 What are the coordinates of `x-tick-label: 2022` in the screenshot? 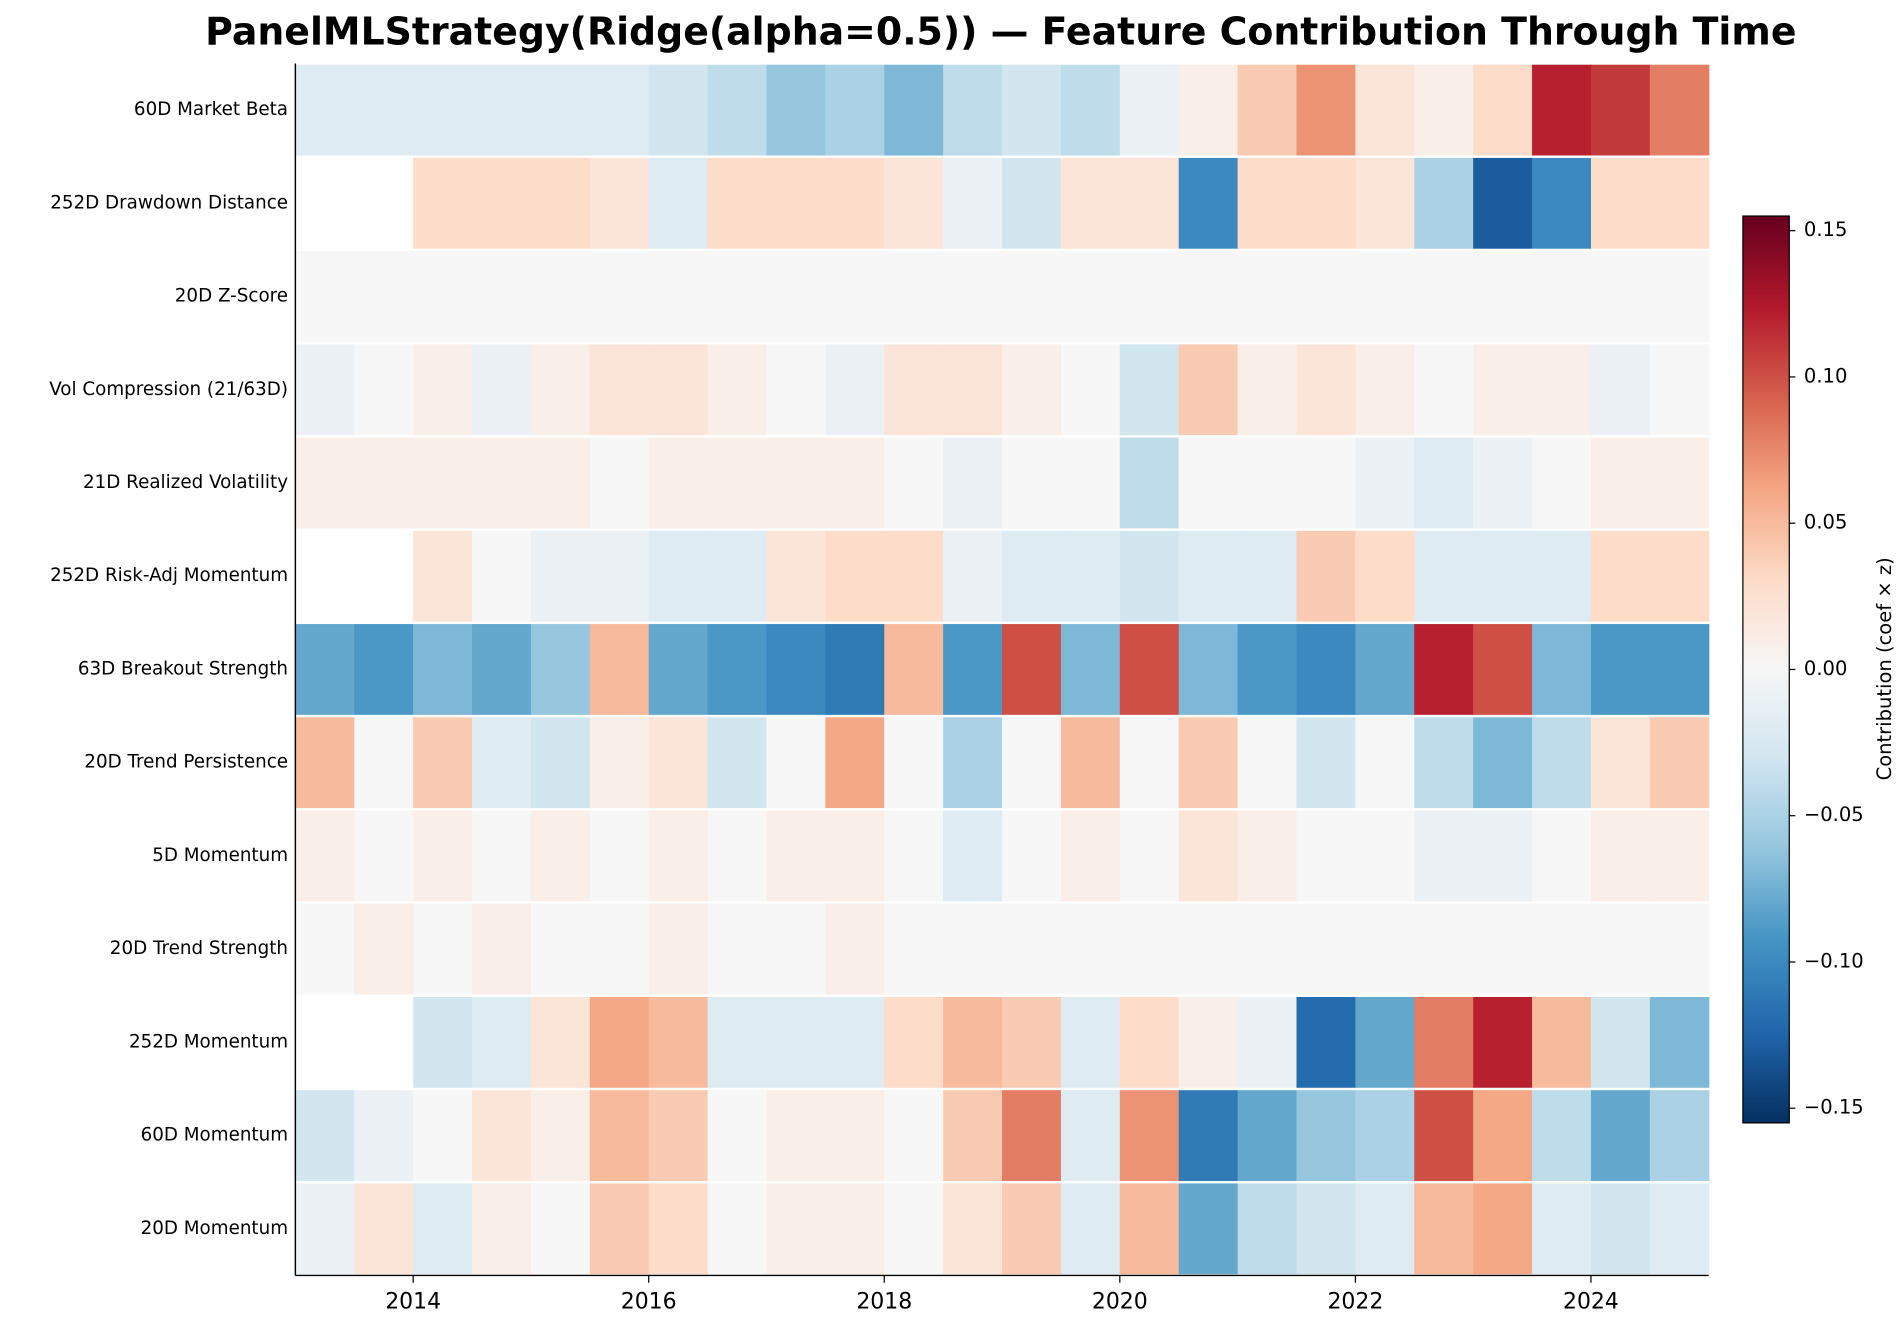 It's located at (1355, 1301).